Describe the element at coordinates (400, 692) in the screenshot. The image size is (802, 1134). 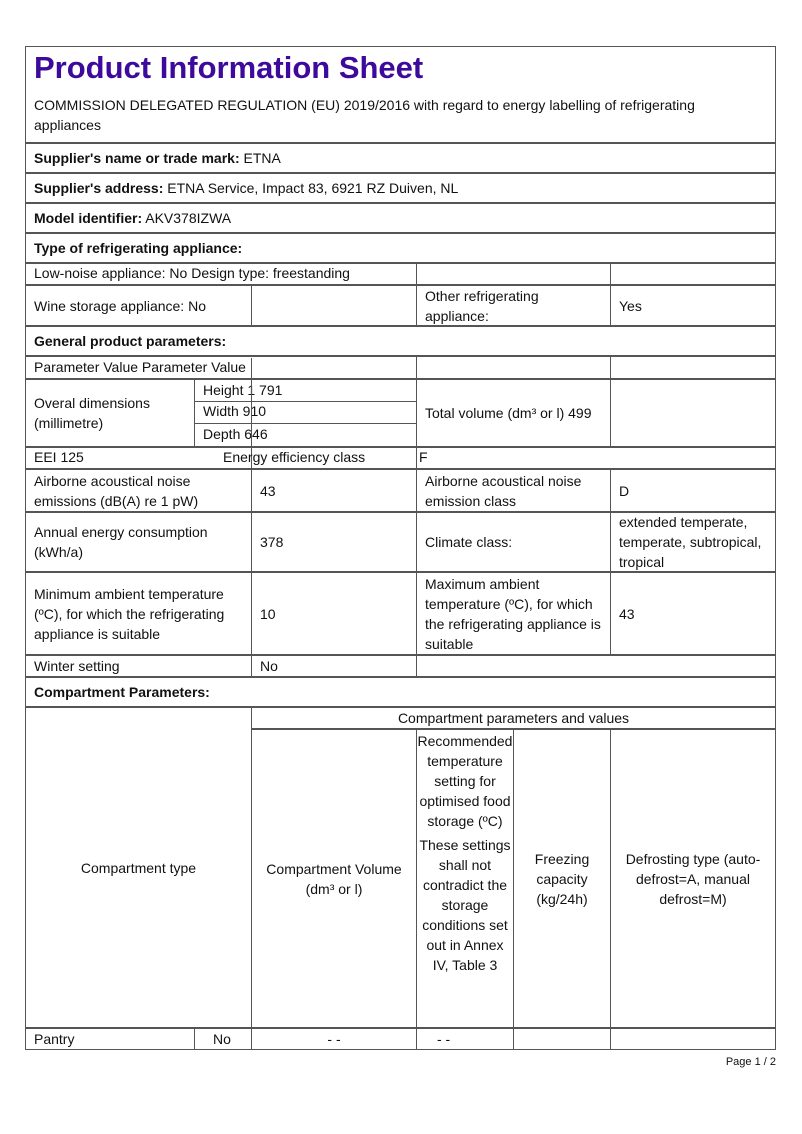
I see `compartment-heading: Compartment Parameters:` at that location.